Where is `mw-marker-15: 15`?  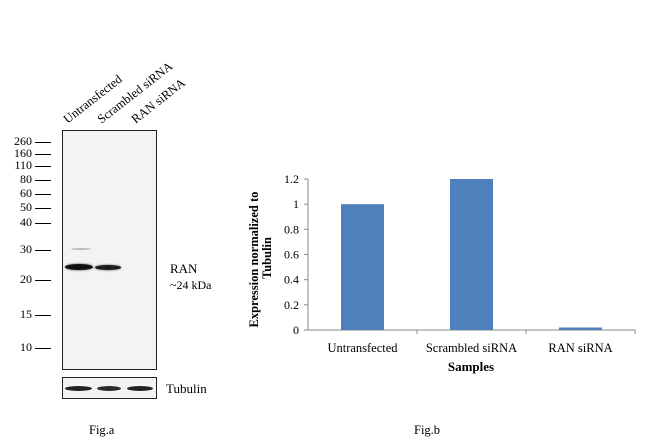 mw-marker-15: 15 is located at coordinates (26, 314).